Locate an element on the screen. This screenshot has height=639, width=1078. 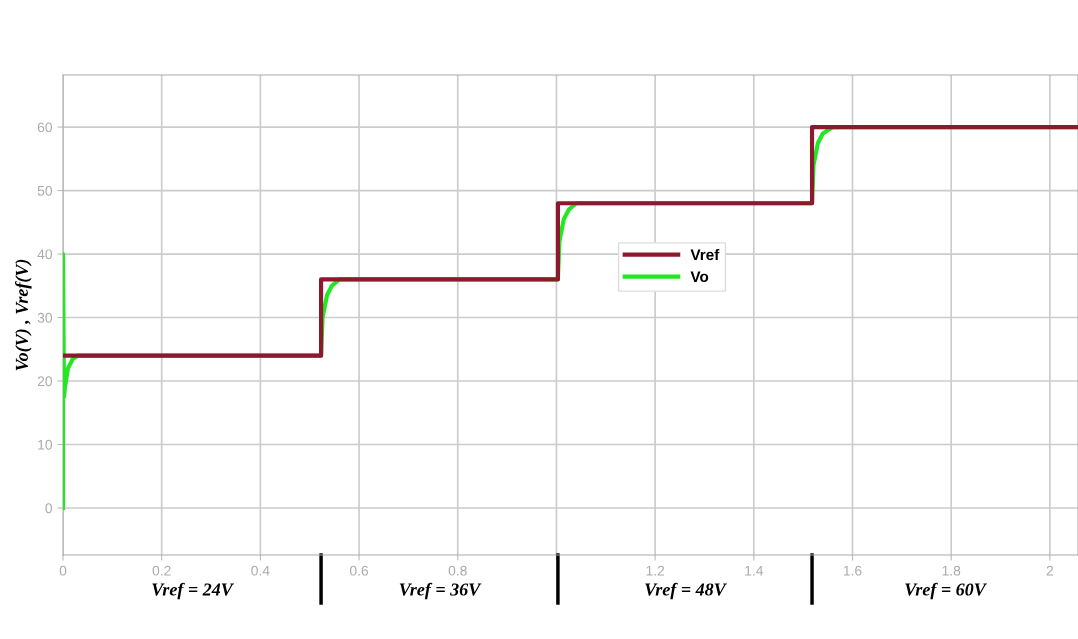
legend-label: Vref is located at coordinates (705, 254).